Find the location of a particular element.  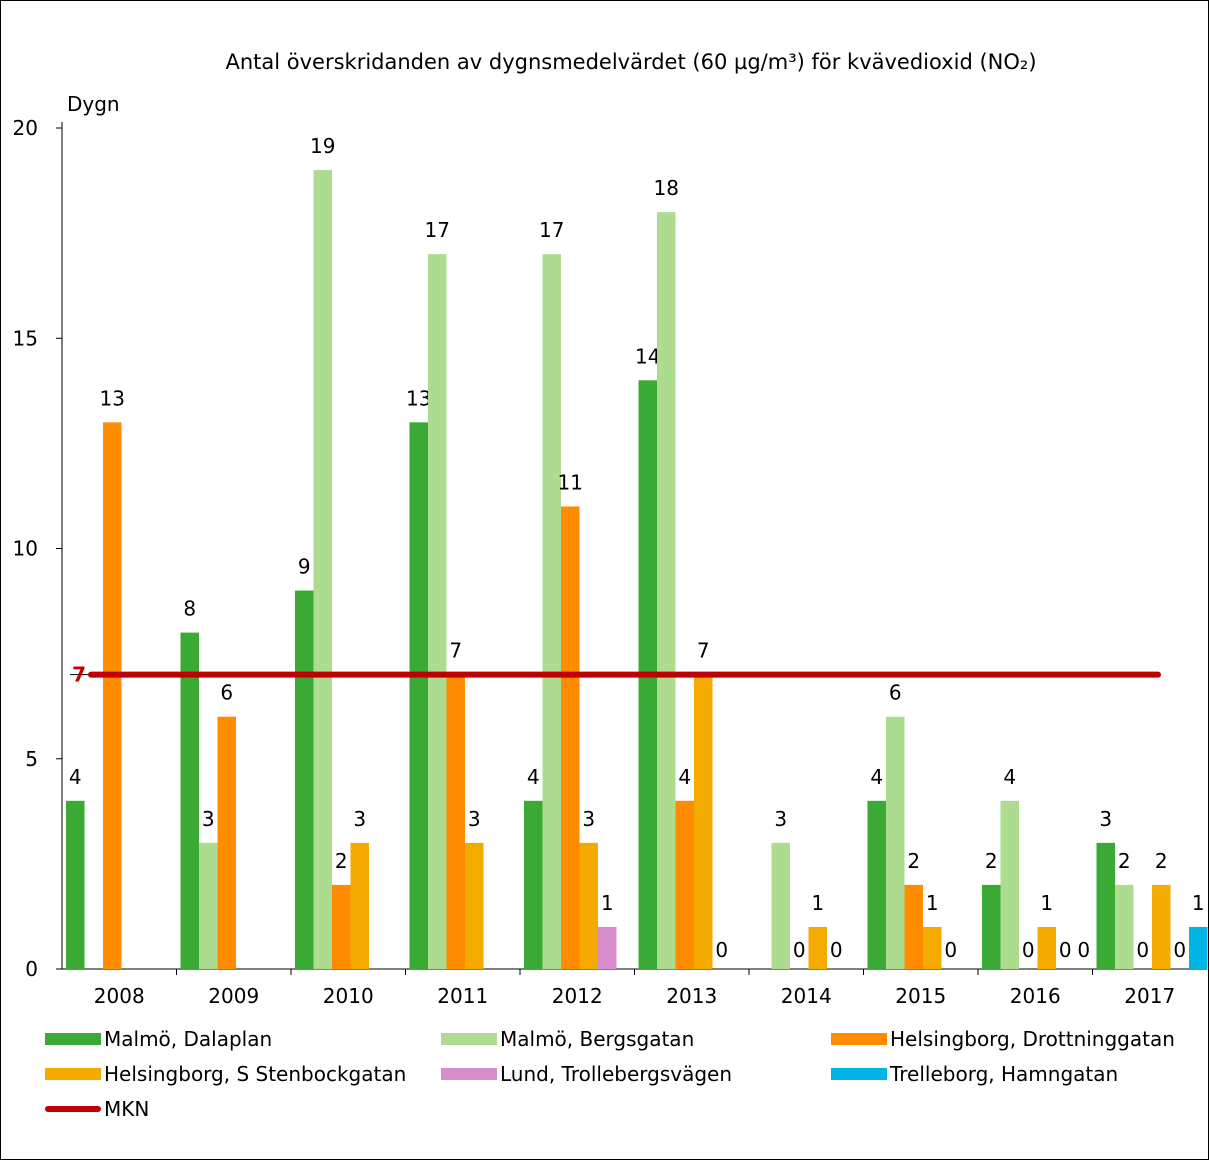

data-label: 8 is located at coordinates (189, 609).